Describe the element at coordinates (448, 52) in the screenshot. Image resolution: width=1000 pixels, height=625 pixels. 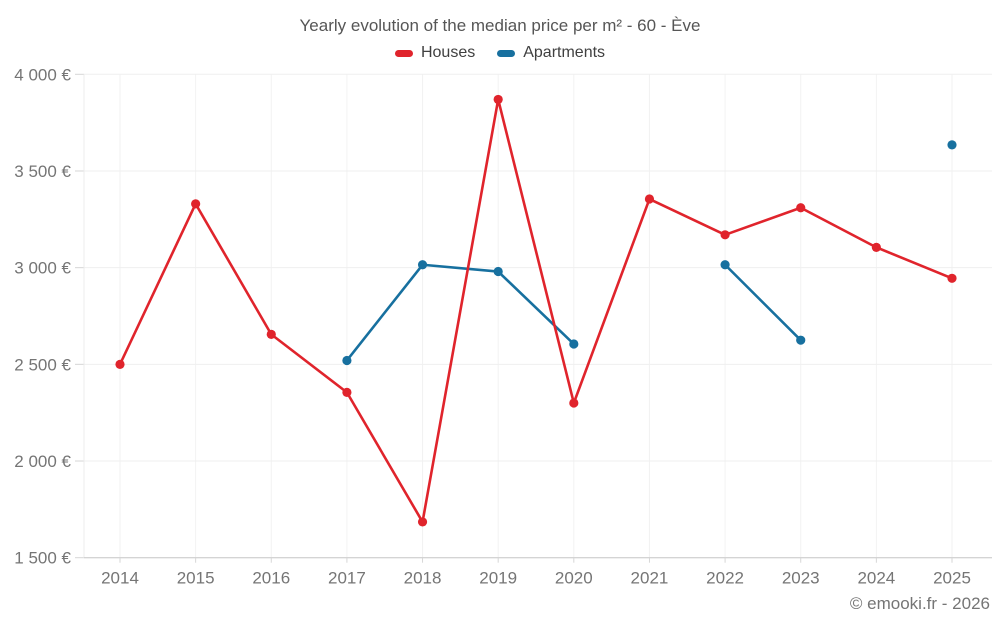
I see `legend-label: Houses` at that location.